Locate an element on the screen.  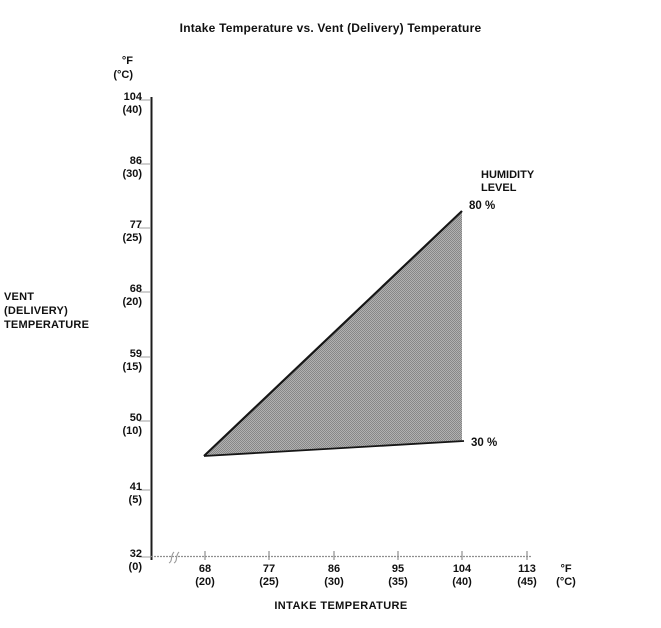
y-axis-unit-label: °F (°C) is located at coordinates (110, 68).